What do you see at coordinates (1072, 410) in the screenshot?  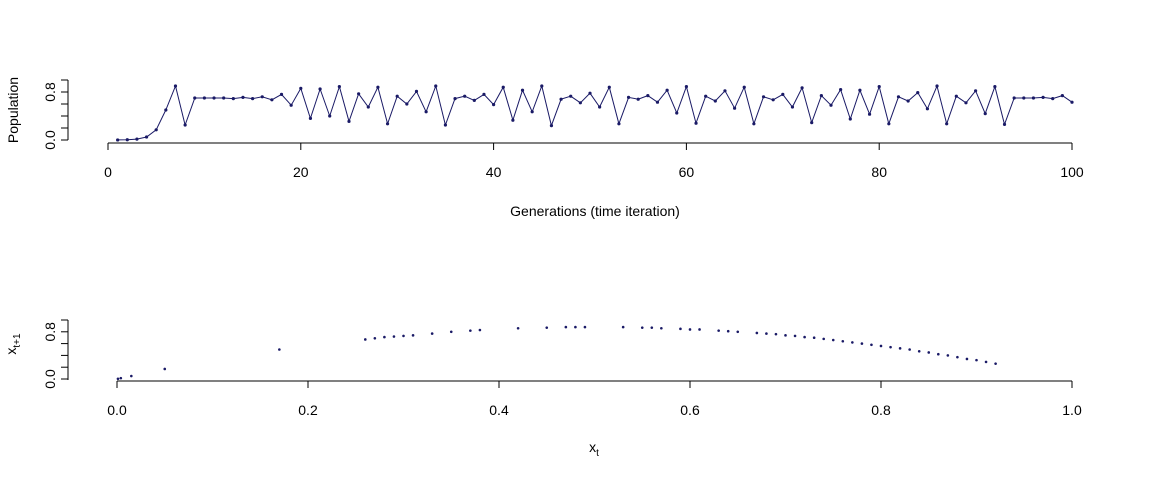 I see `x-tick-label: 1.0` at bounding box center [1072, 410].